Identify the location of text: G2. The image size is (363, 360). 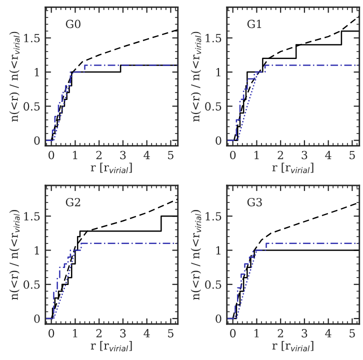
(73, 202).